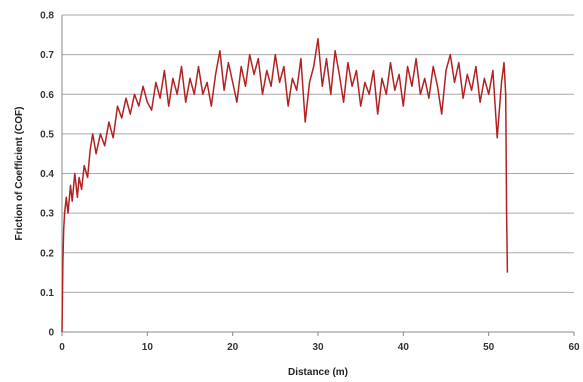 The height and width of the screenshot is (382, 583). I want to click on y-axis-title: Friction of Coefficient (COF), so click(19, 174).